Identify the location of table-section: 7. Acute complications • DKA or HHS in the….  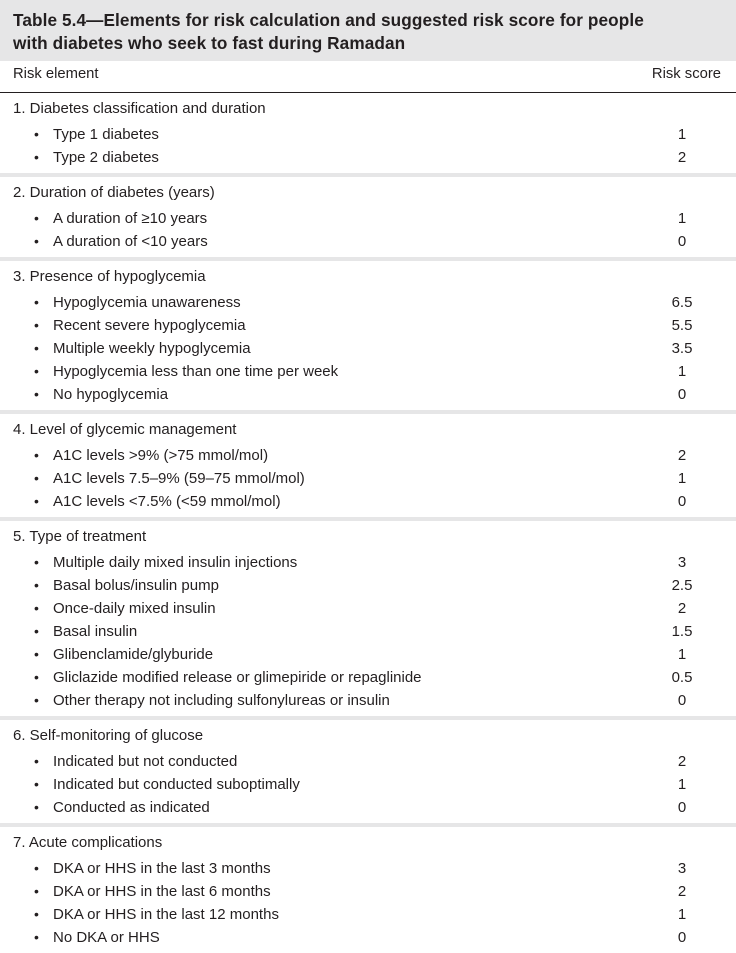
(368, 888).